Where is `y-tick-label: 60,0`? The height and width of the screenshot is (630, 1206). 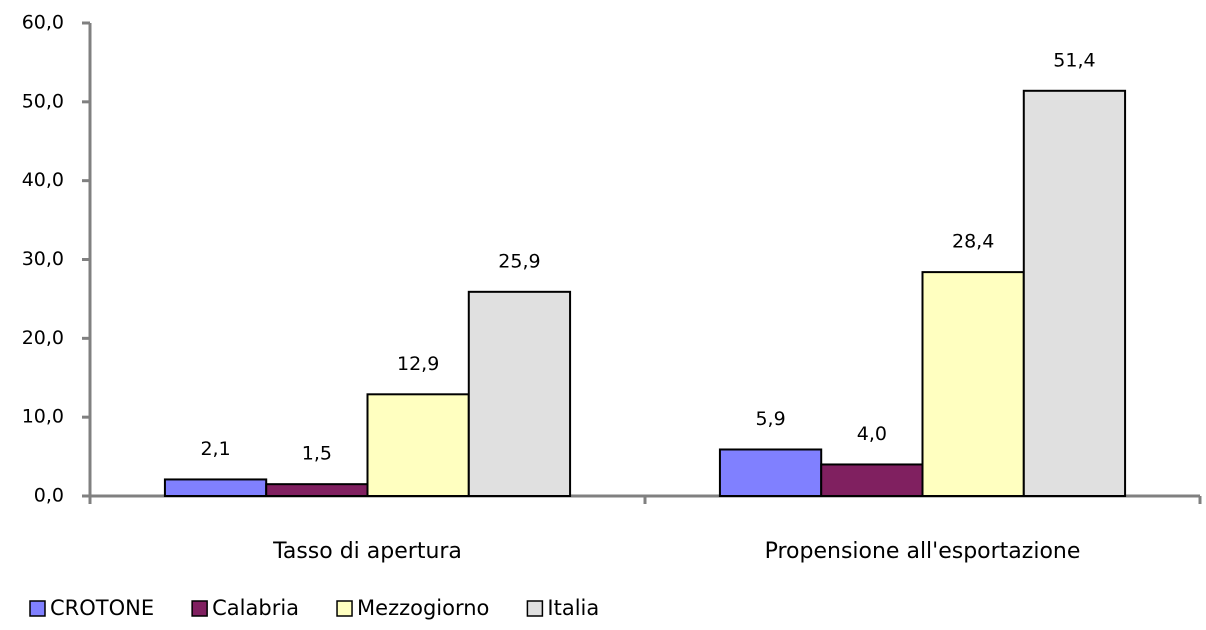
y-tick-label: 60,0 is located at coordinates (43, 23).